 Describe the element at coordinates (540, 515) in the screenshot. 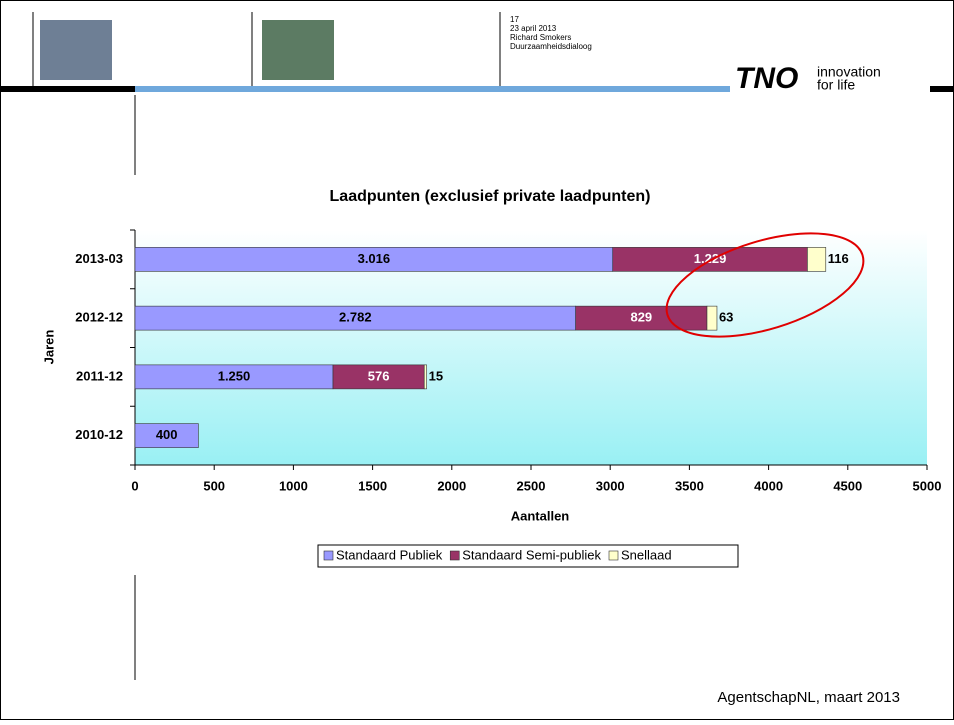

I see `x-axis-label: Aantallen` at that location.